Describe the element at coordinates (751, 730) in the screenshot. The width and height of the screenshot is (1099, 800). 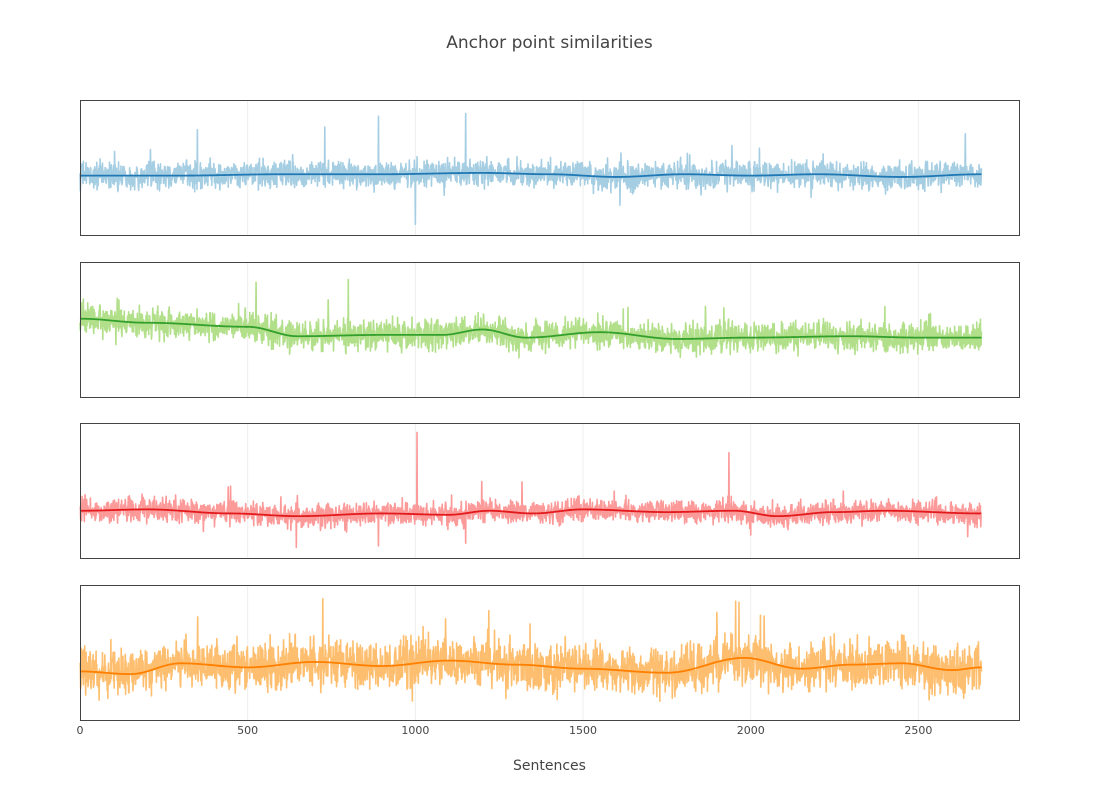
I see `x-tick-label-4: 2000` at that location.